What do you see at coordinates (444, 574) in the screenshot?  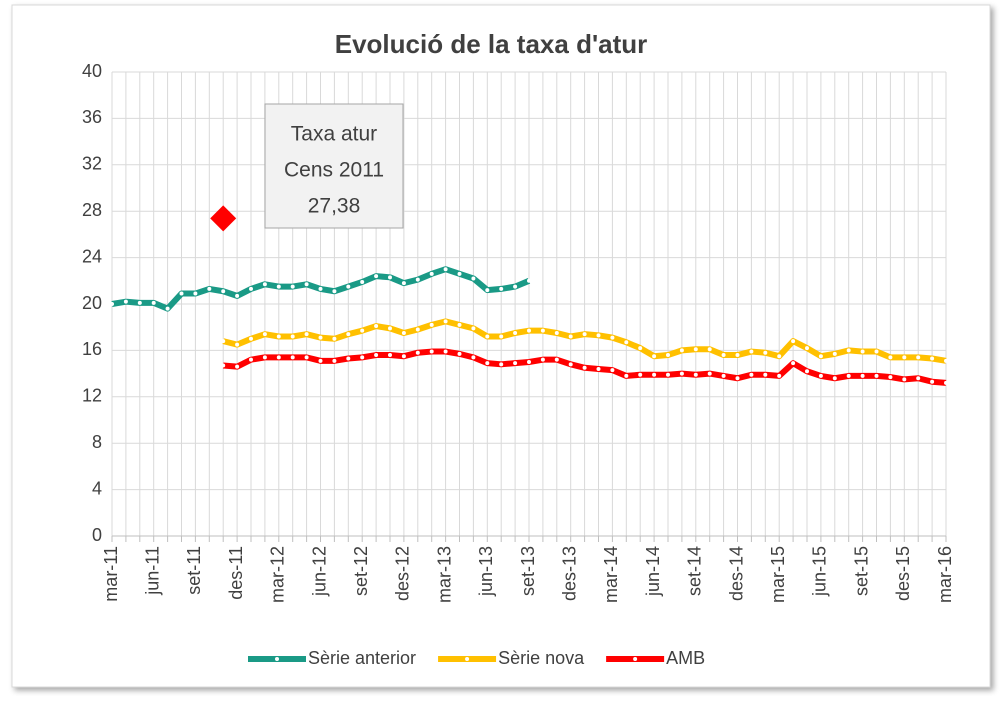 I see `x-tick-label: mar-13` at bounding box center [444, 574].